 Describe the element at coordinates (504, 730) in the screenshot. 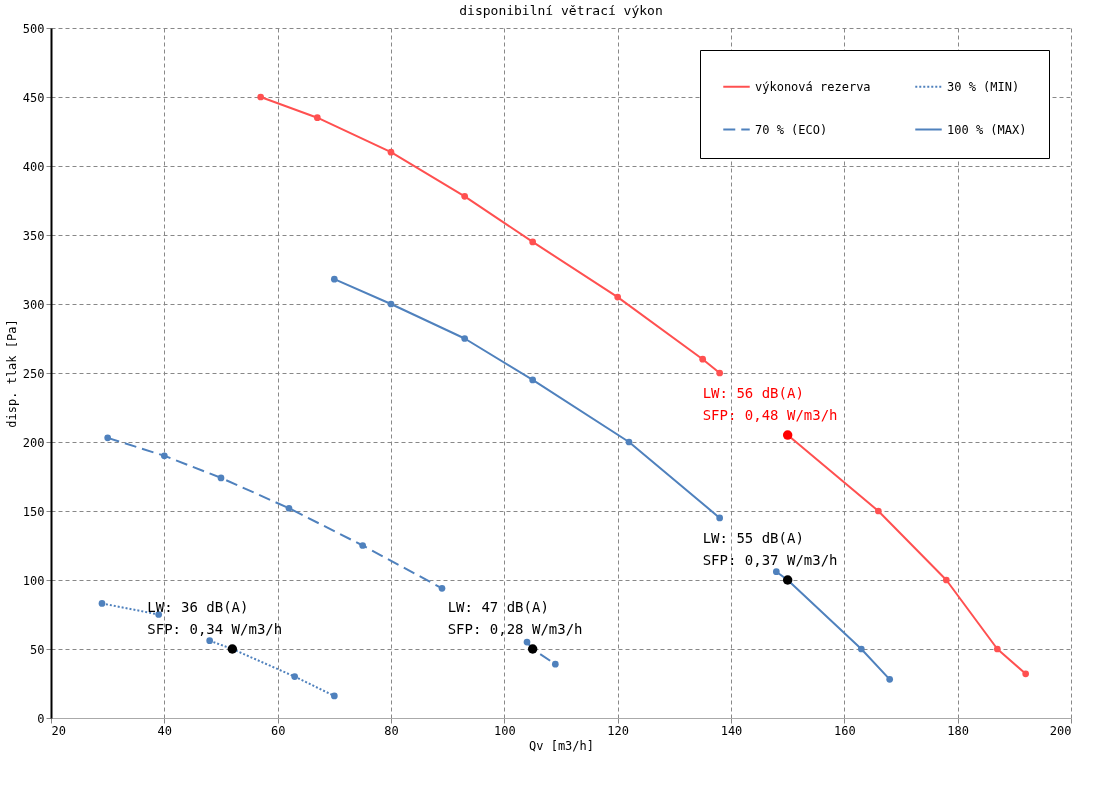

I see `x-tick-label: 100` at that location.